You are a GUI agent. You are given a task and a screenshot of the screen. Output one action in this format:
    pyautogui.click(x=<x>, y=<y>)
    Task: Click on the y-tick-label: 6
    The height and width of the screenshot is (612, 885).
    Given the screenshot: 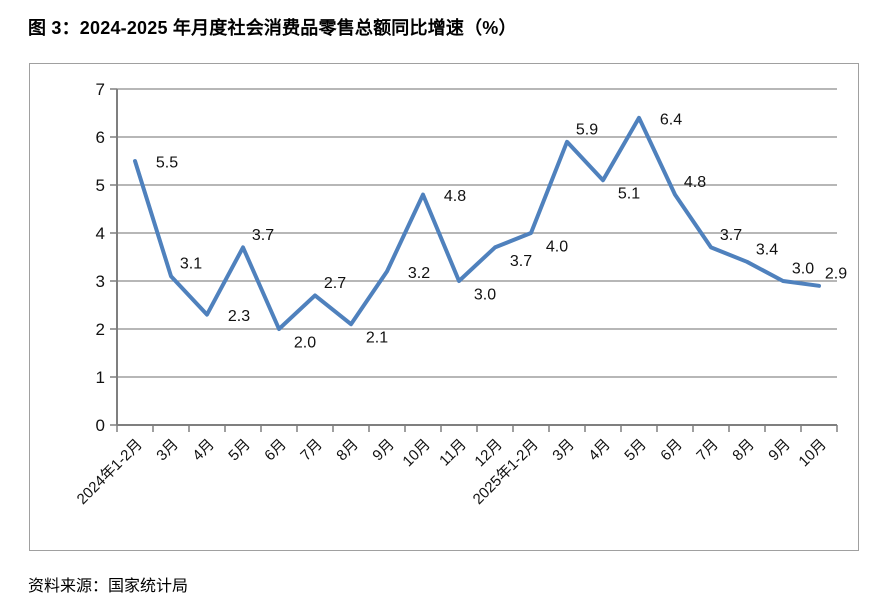 What is the action you would take?
    pyautogui.click(x=100, y=137)
    